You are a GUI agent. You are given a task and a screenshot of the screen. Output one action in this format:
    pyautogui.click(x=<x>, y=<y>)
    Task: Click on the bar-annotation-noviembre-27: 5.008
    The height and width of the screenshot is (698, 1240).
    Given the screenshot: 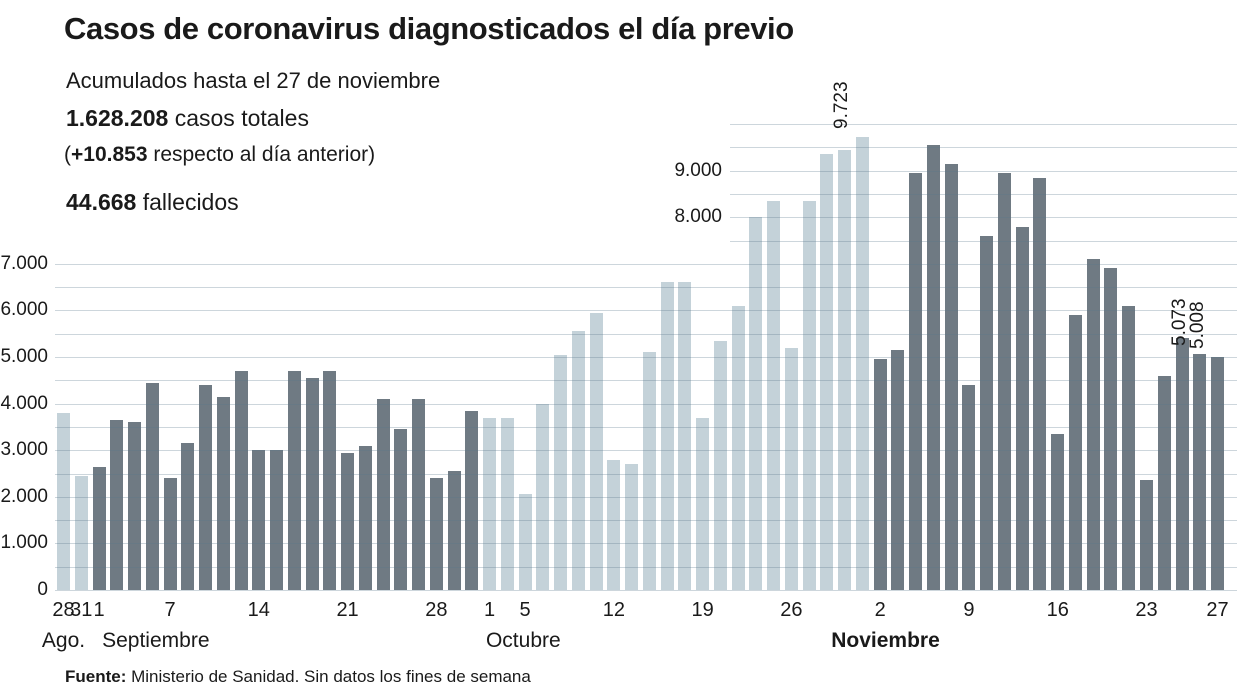 What is the action you would take?
    pyautogui.click(x=1197, y=325)
    